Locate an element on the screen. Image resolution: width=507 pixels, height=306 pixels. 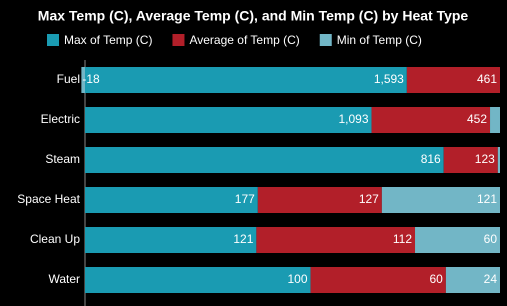
y-tick-label: Space Heat is located at coordinates (48, 199).